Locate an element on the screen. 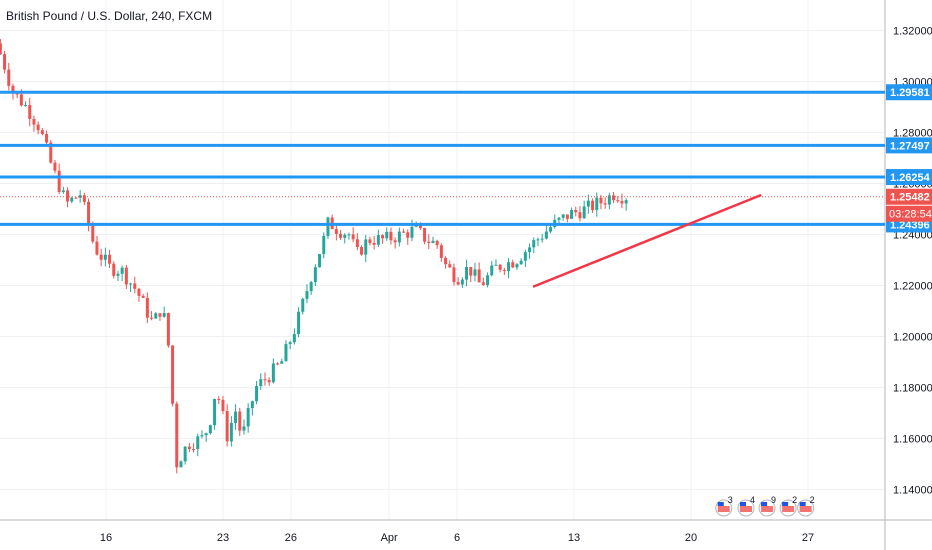 This screenshot has height=550, width=932. time-tick-label: 27 is located at coordinates (808, 538).